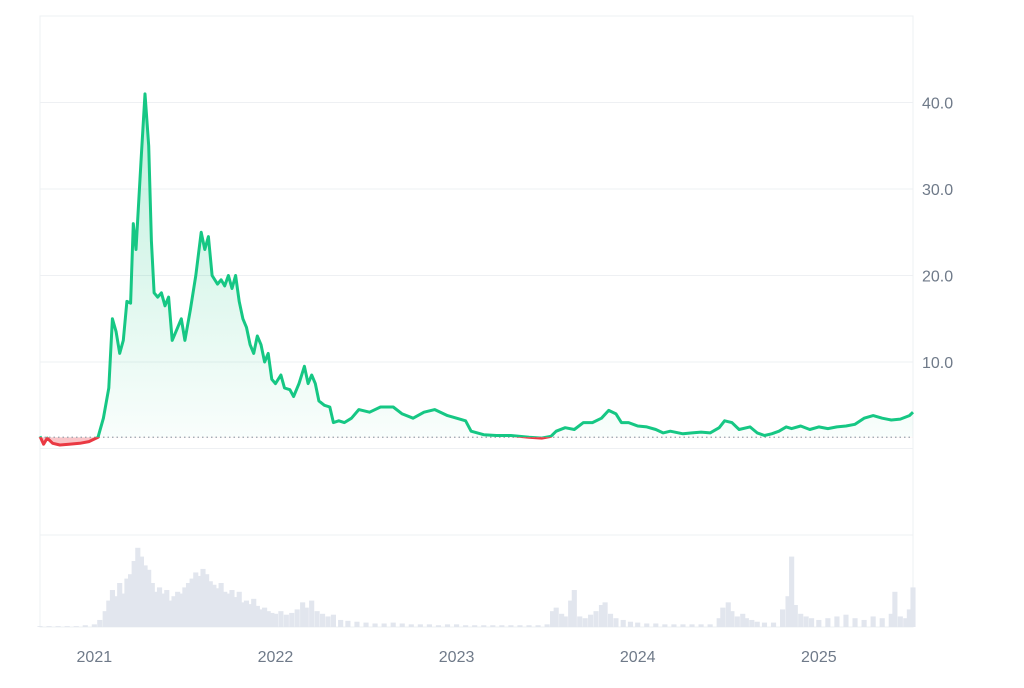 This screenshot has width=1024, height=688. Describe the element at coordinates (95, 657) in the screenshot. I see `x-tick-label: 2021` at that location.